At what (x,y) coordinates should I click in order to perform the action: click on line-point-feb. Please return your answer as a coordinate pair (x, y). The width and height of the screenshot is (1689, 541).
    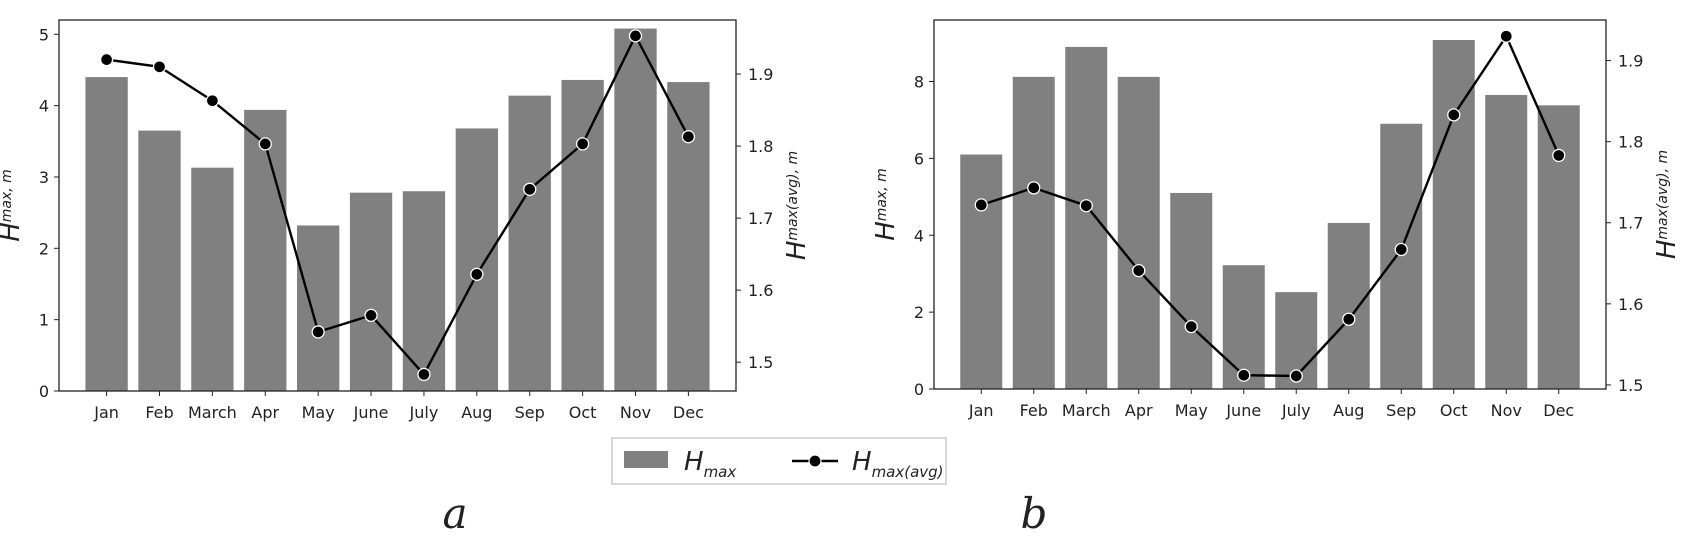
    Looking at the image, I should click on (1034, 188).